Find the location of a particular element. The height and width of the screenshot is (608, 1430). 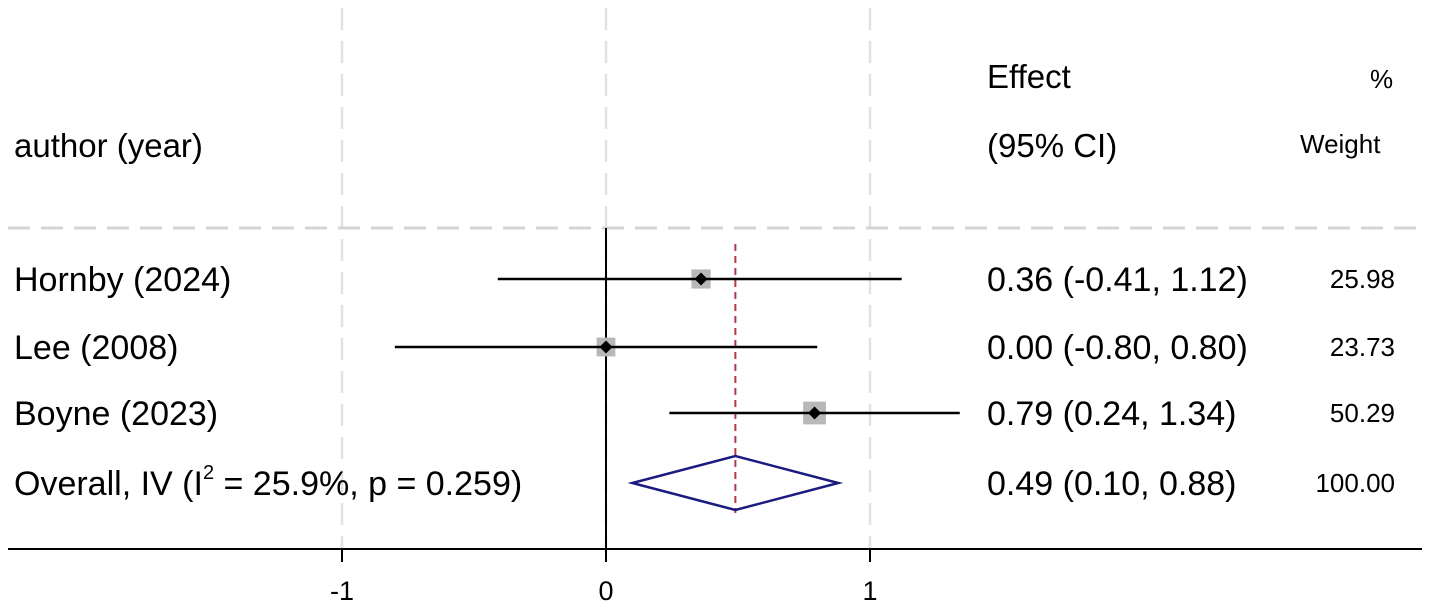

study-label: Hornby (2024) is located at coordinates (123, 280).